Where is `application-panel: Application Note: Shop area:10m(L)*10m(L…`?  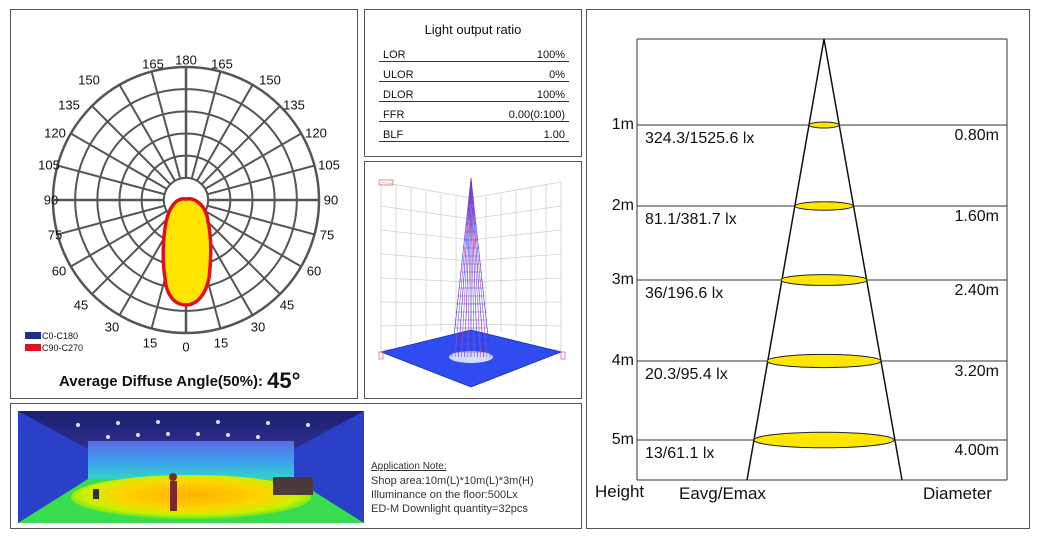 application-panel: Application Note: Shop area:10m(L)*10m(L… is located at coordinates (296, 466).